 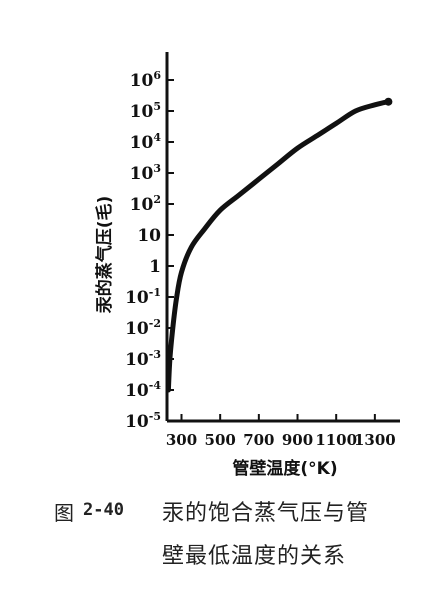 I want to click on y-tick-label: 10, so click(x=149, y=236).